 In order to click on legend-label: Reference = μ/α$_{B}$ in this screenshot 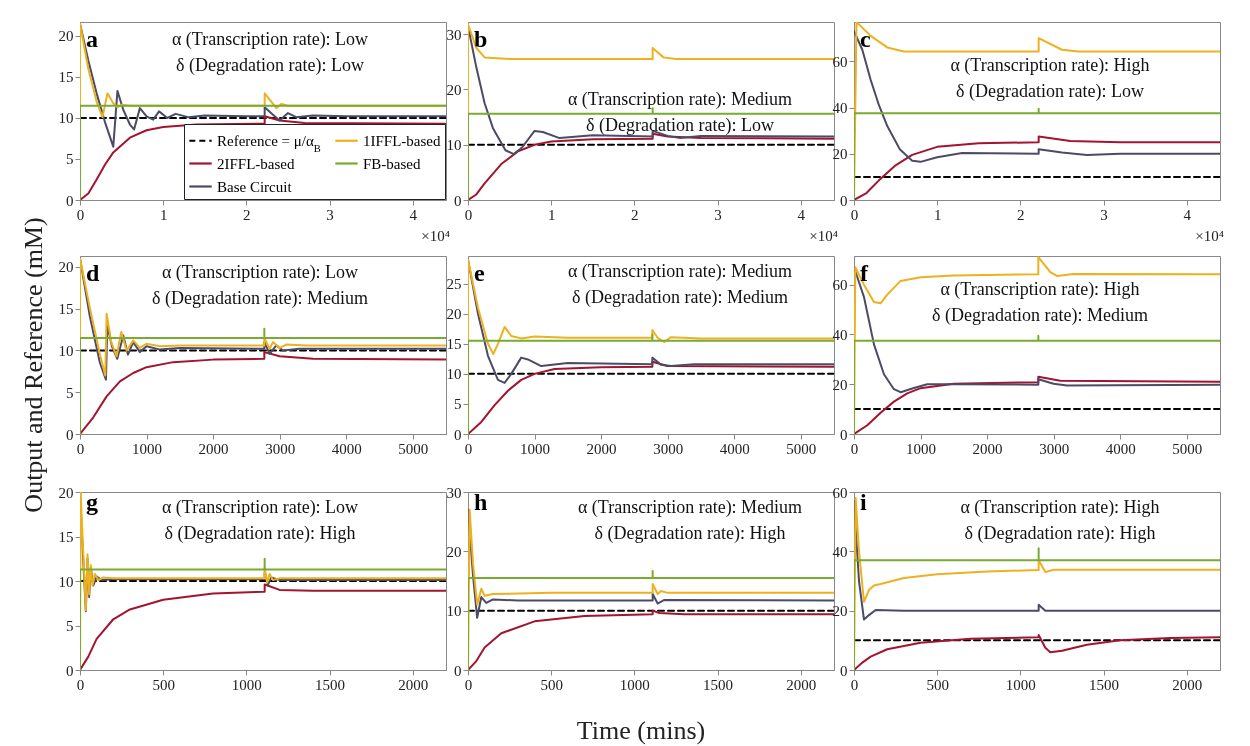, I will do `click(269, 143)`.